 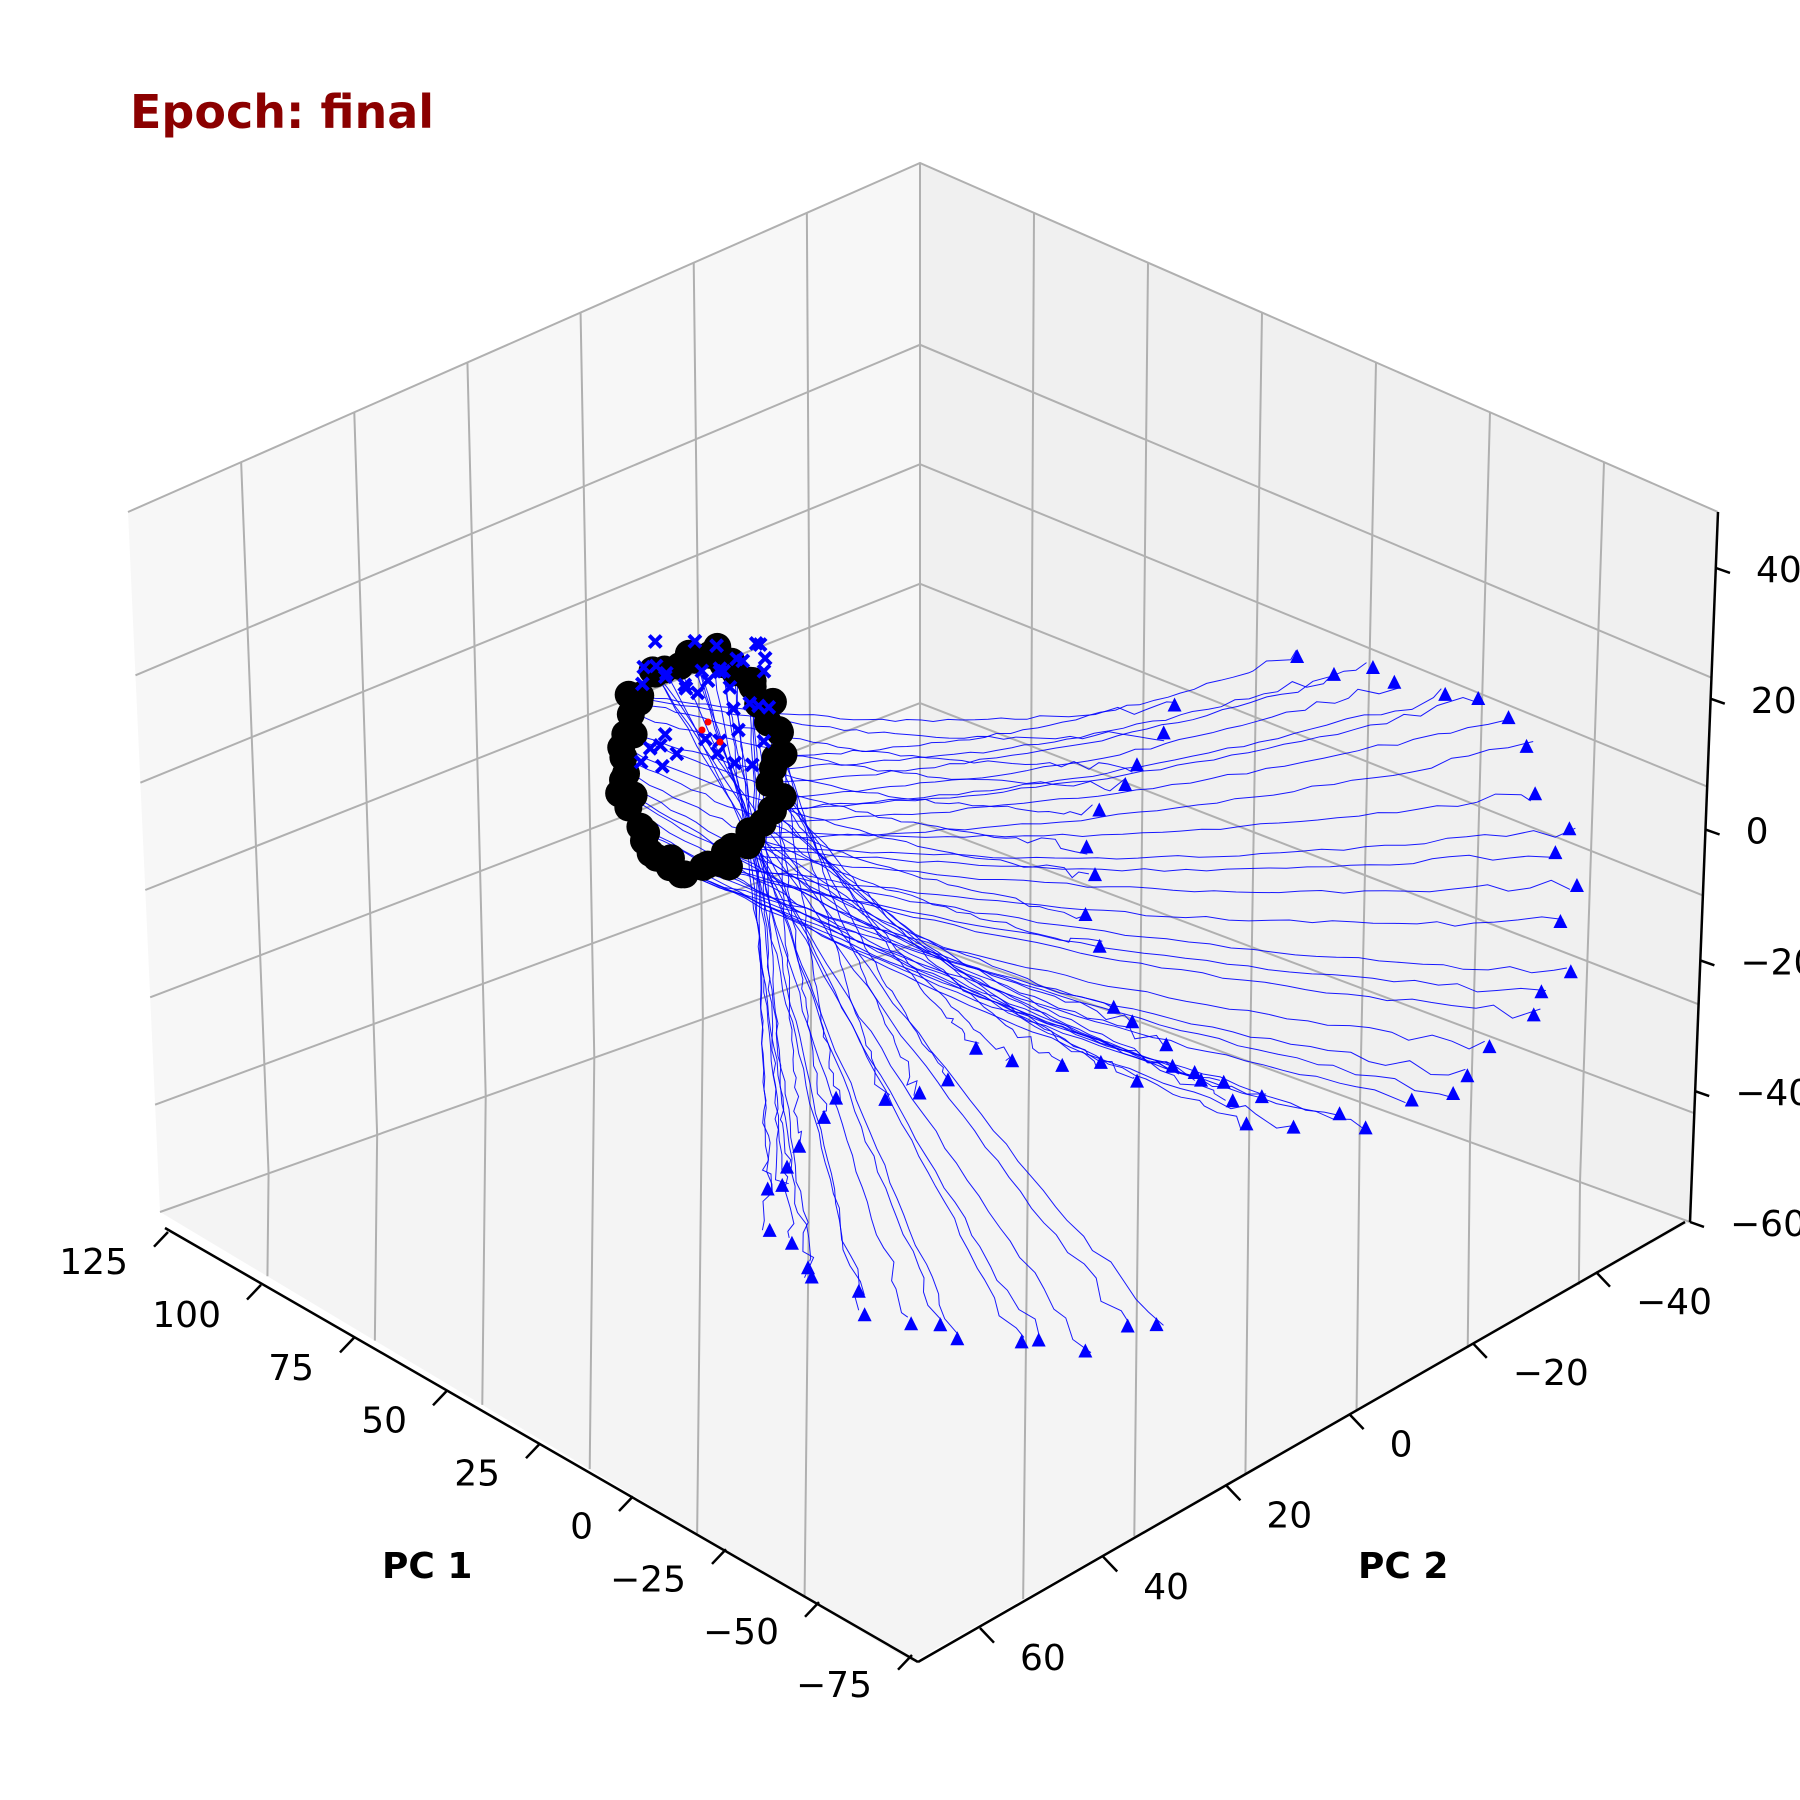 I want to click on x-tick-label: 125, so click(x=93, y=1262).